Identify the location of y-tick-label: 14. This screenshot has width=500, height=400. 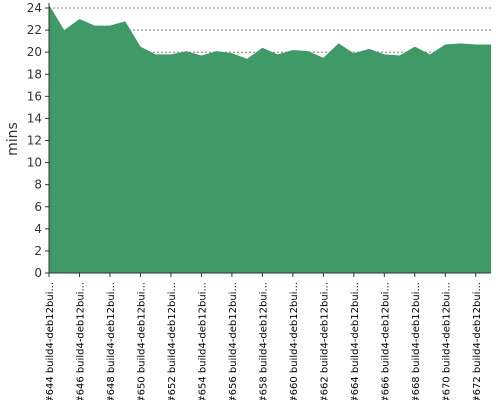
(34, 118).